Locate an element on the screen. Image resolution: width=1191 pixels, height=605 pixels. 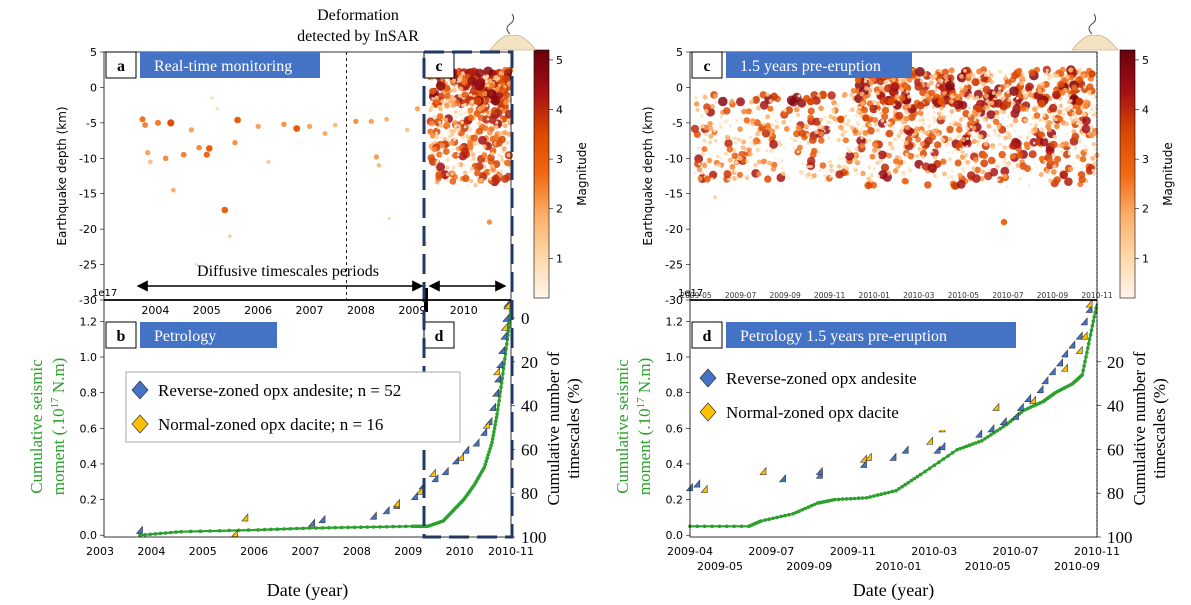
panel-letter-box-a is located at coordinates (121, 65).